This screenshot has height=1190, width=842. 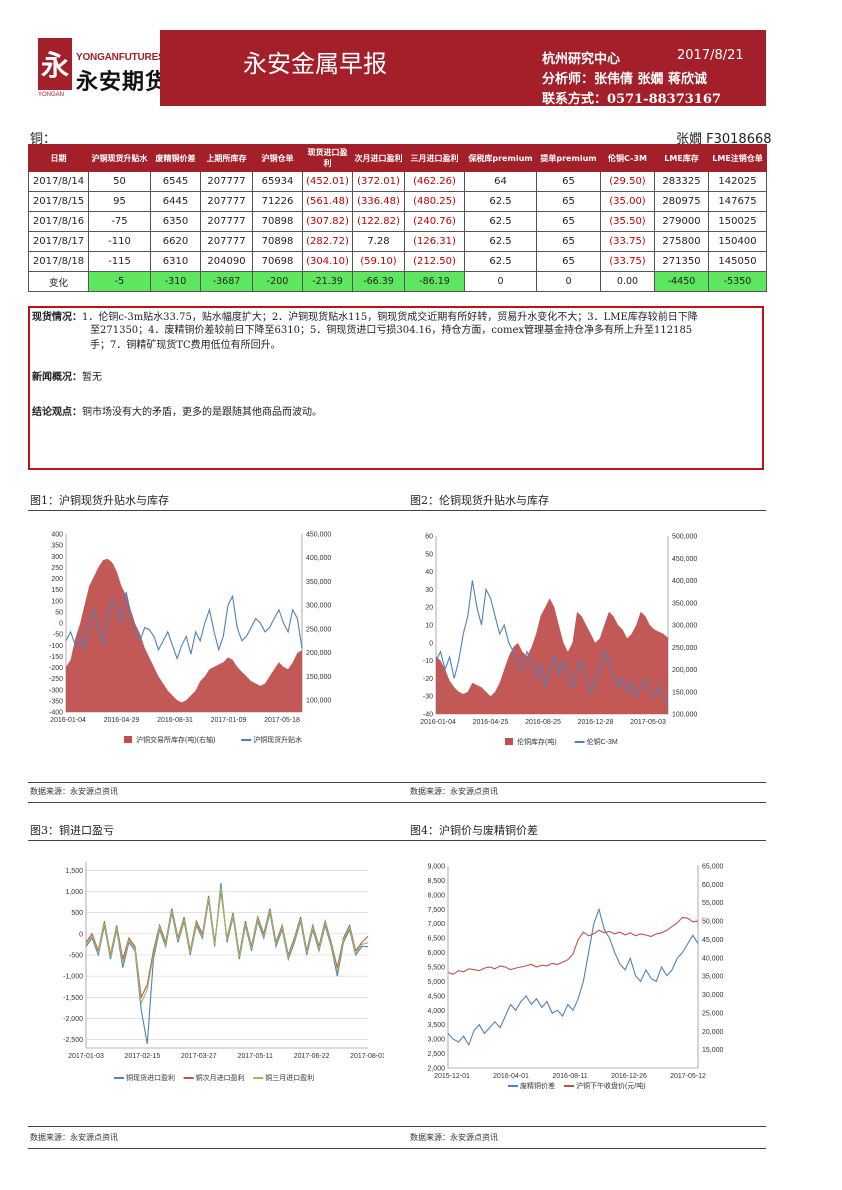 I want to click on table-cell: 70898, so click(x=277, y=221).